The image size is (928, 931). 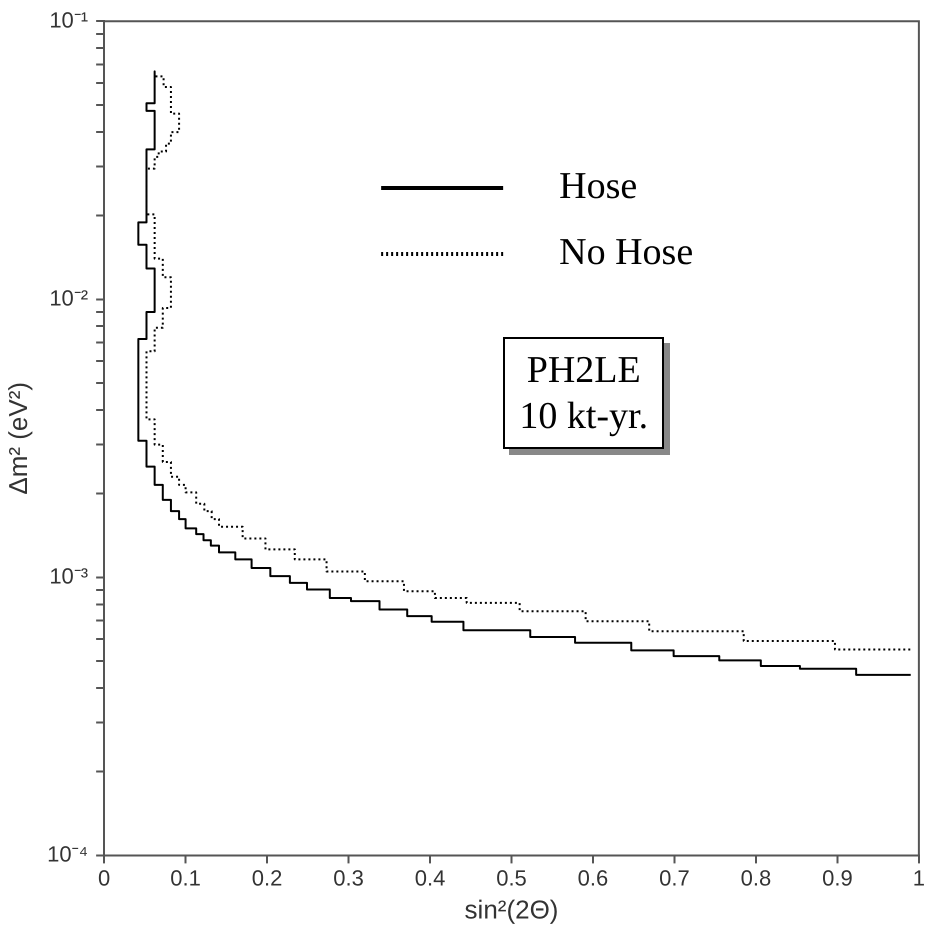 I want to click on x-tick-label: 0.5, so click(x=511, y=878).